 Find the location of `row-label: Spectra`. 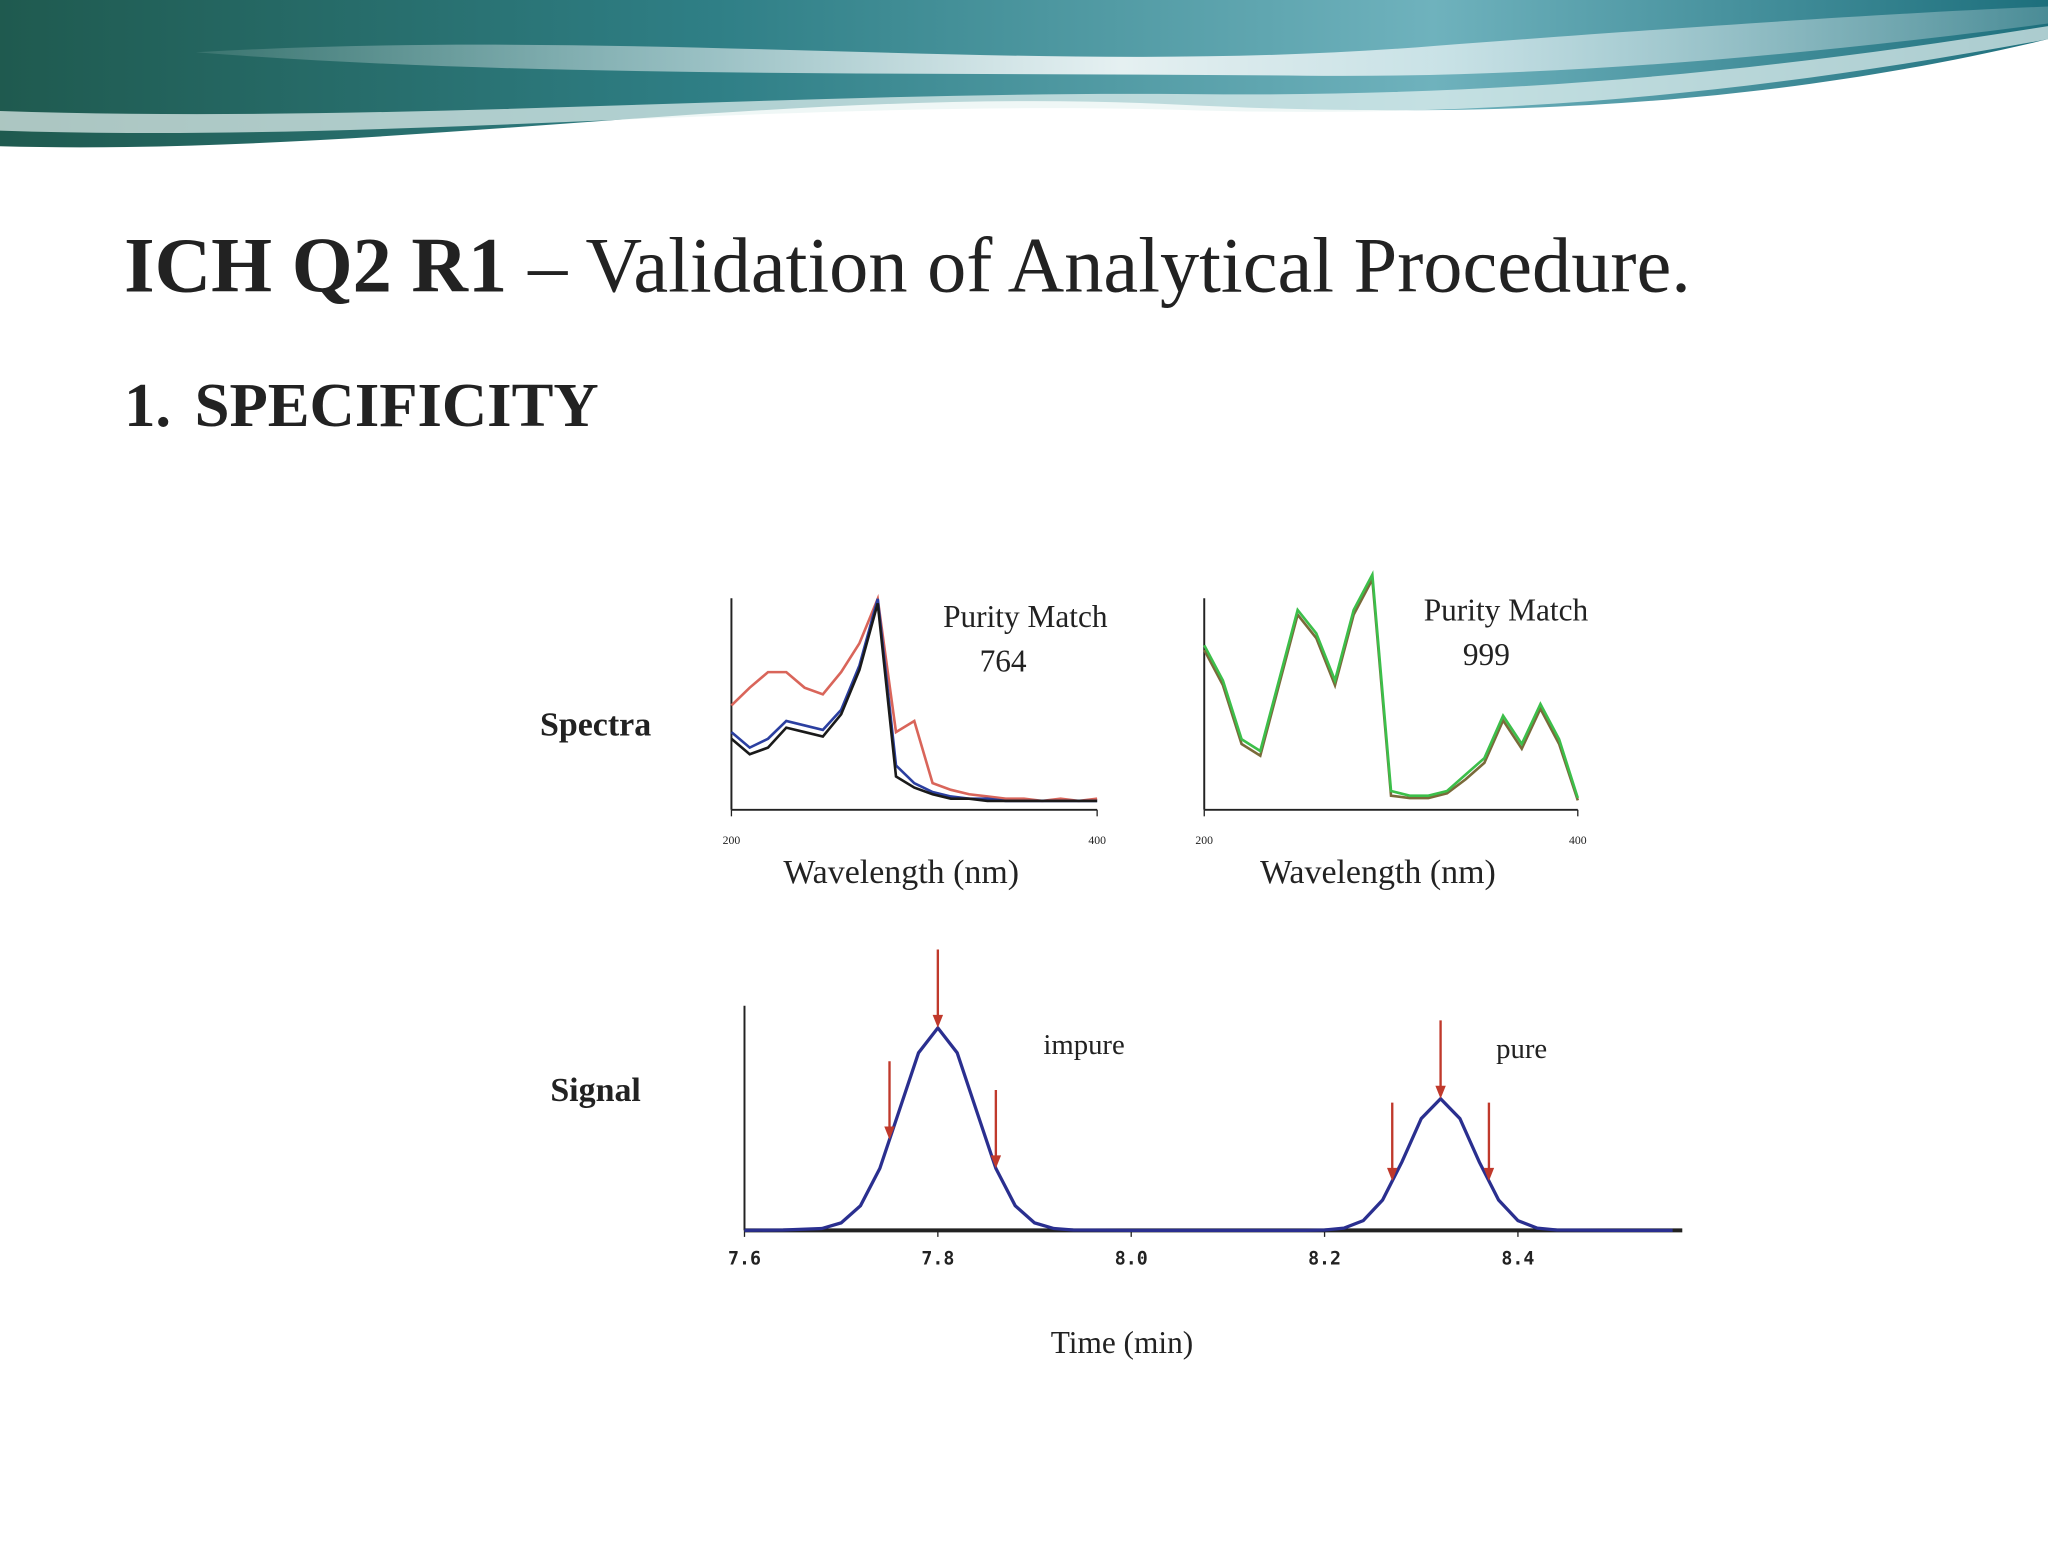

row-label: Spectra is located at coordinates (595, 724).